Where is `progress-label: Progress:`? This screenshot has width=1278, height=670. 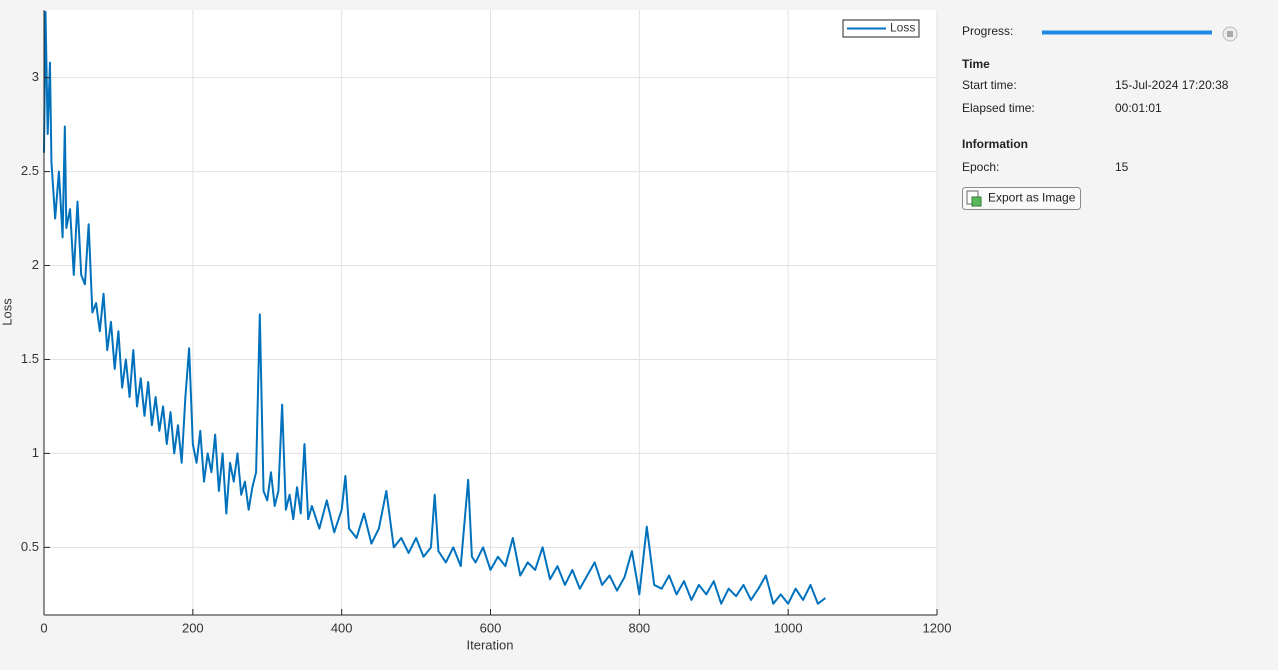 progress-label: Progress: is located at coordinates (987, 31).